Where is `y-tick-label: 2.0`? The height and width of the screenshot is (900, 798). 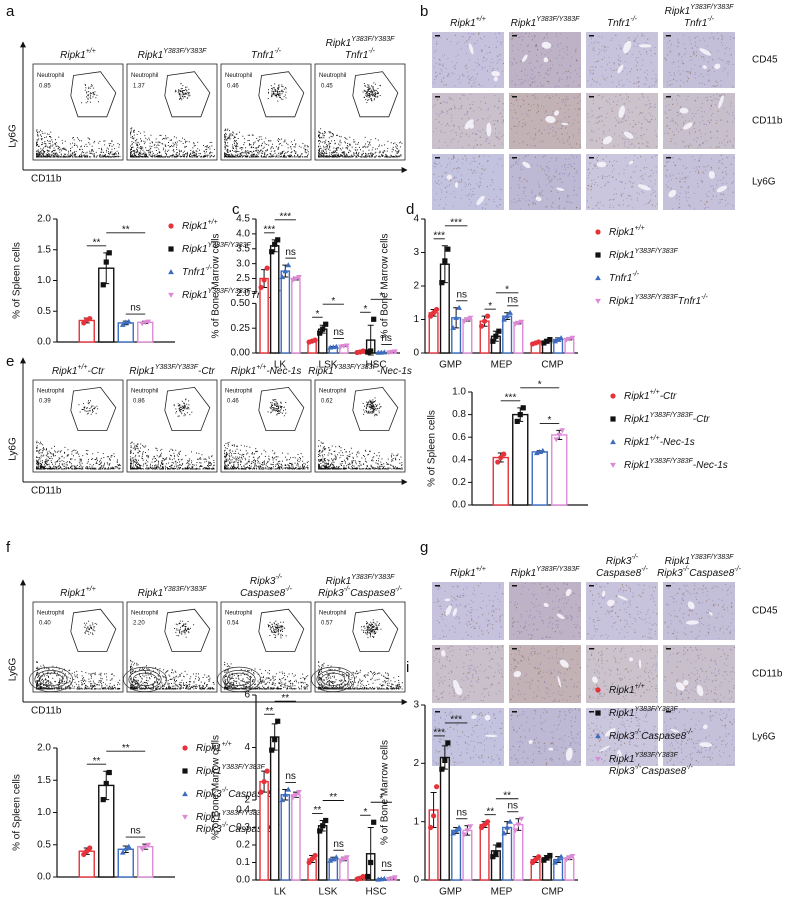 y-tick-label: 2.0 is located at coordinates (44, 219).